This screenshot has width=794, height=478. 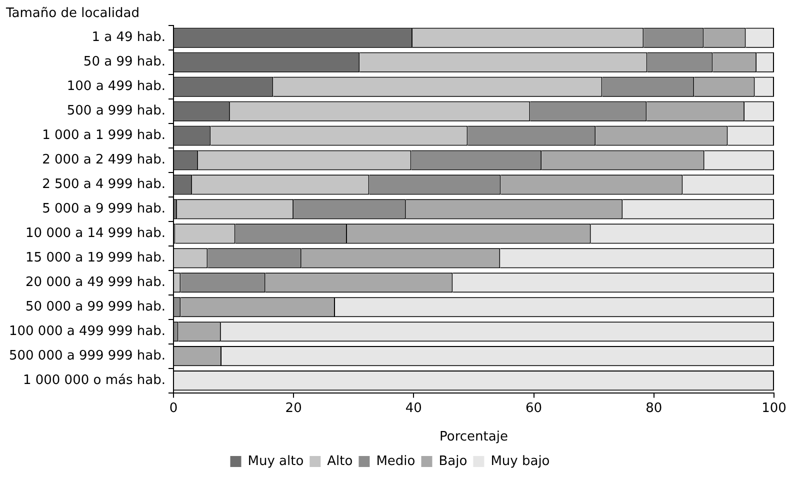 I want to click on y-tick-label: 10 000 a 14 999 hab., so click(x=96, y=234).